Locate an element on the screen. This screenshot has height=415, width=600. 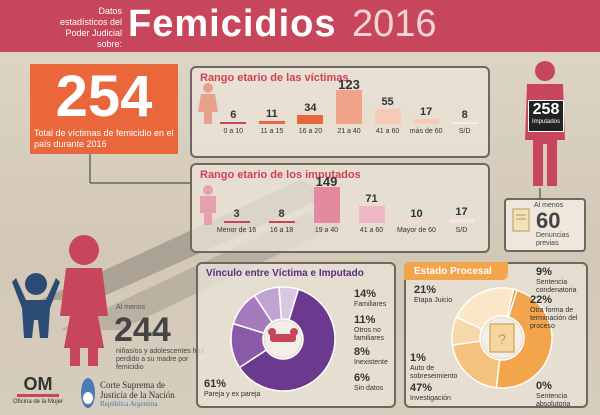
procedural-title-tab is located at coordinates (456, 271).